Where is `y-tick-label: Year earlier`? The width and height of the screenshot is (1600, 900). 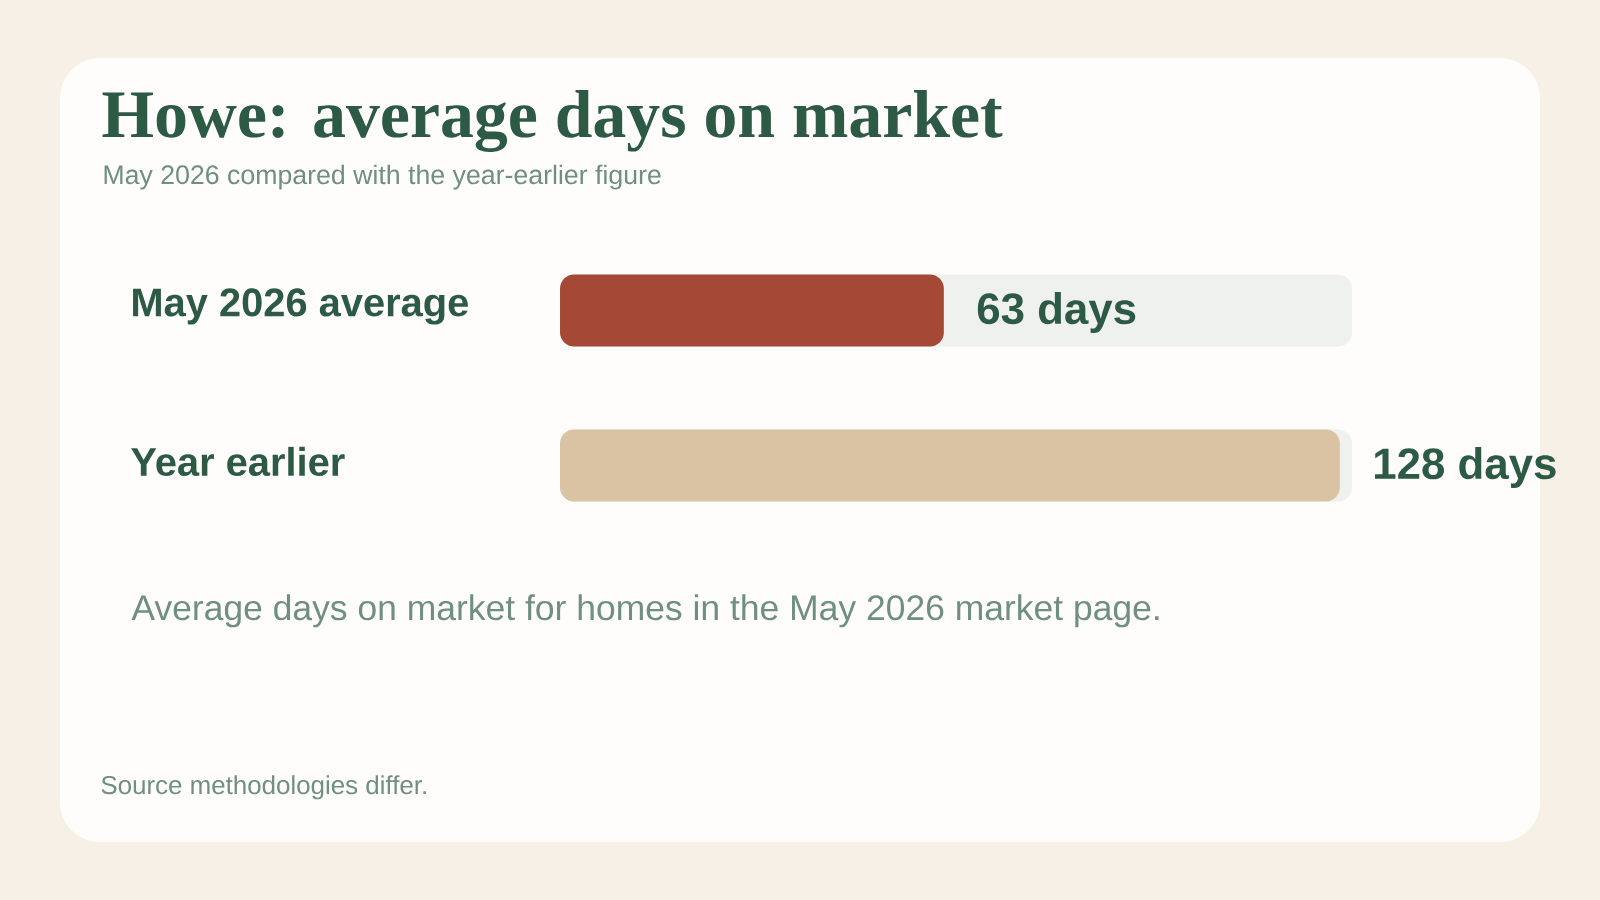 y-tick-label: Year earlier is located at coordinates (238, 461).